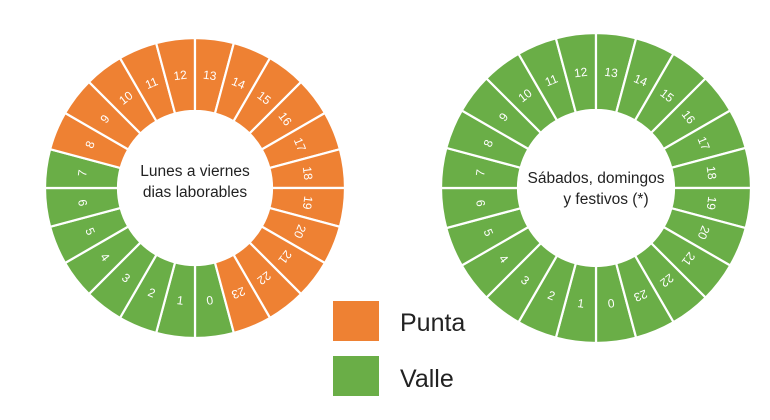 The image size is (770, 420). Describe the element at coordinates (393, 376) in the screenshot. I see `legend-item-valle: Valle` at that location.